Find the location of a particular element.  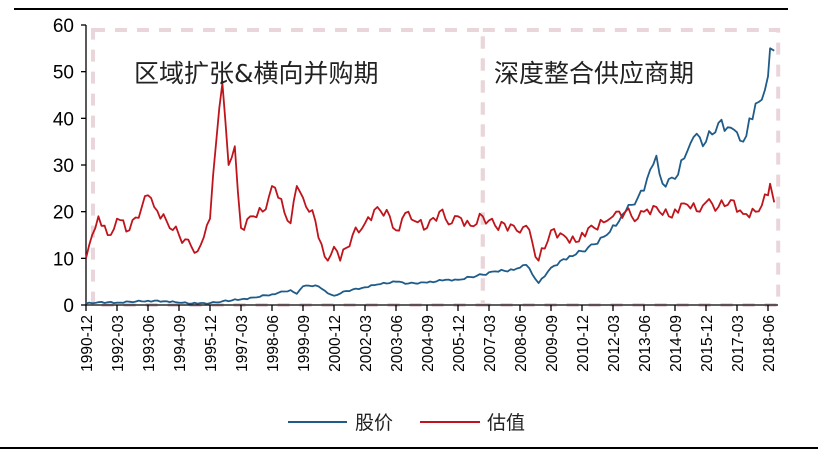

x-tick-label: 2012-03 is located at coordinates (614, 343).